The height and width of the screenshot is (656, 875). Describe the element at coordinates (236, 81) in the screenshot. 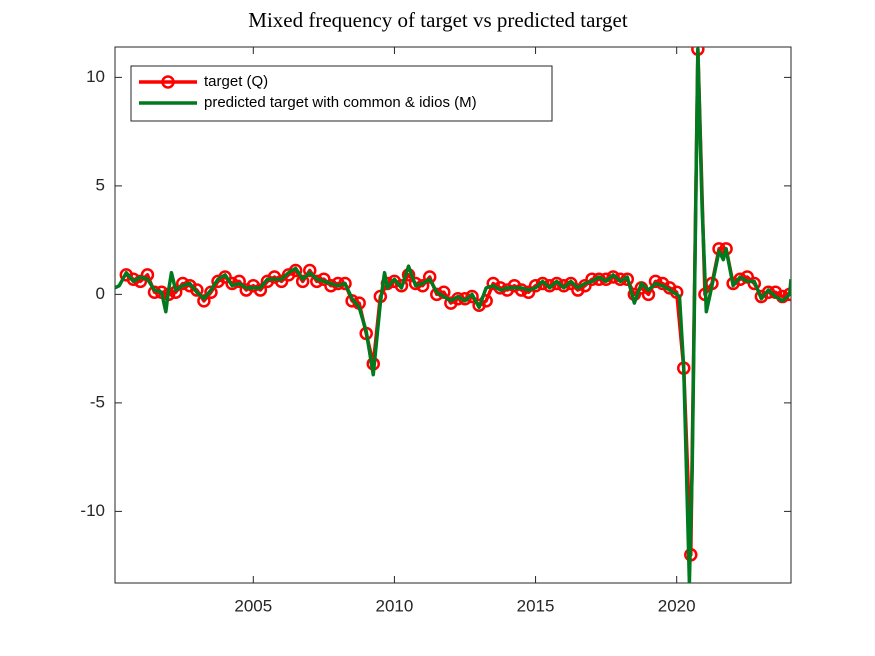

I see `legend-label: target (Q)` at that location.